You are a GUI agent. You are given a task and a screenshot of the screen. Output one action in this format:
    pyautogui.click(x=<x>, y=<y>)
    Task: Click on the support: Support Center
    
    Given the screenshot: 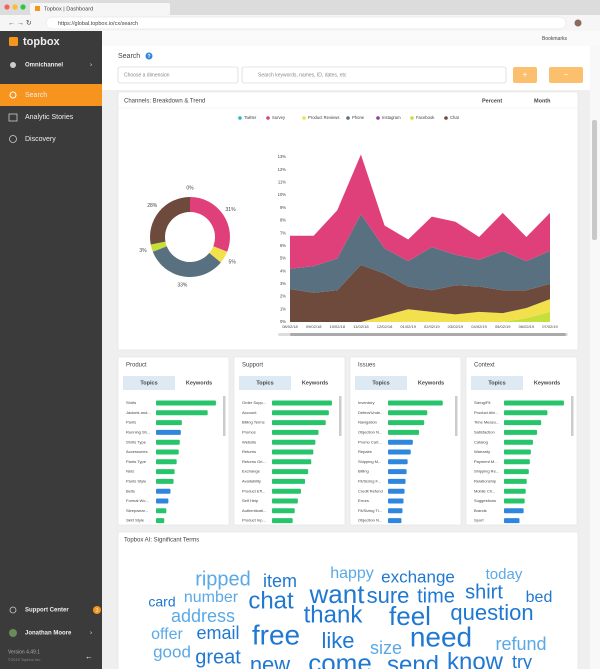 What is the action you would take?
    pyautogui.click(x=47, y=611)
    